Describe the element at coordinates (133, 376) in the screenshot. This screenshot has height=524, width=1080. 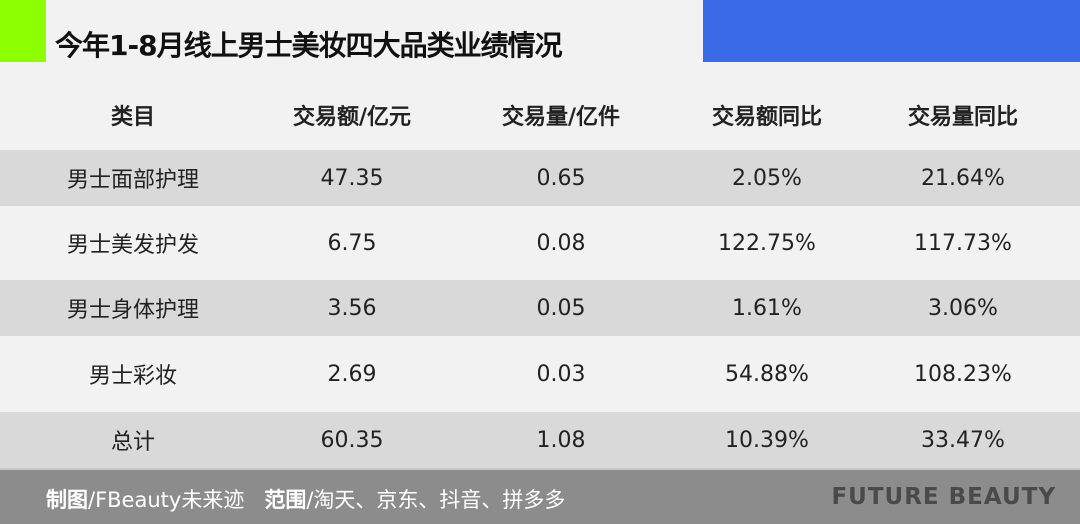
I see `table-cell: 男士彩妆` at that location.